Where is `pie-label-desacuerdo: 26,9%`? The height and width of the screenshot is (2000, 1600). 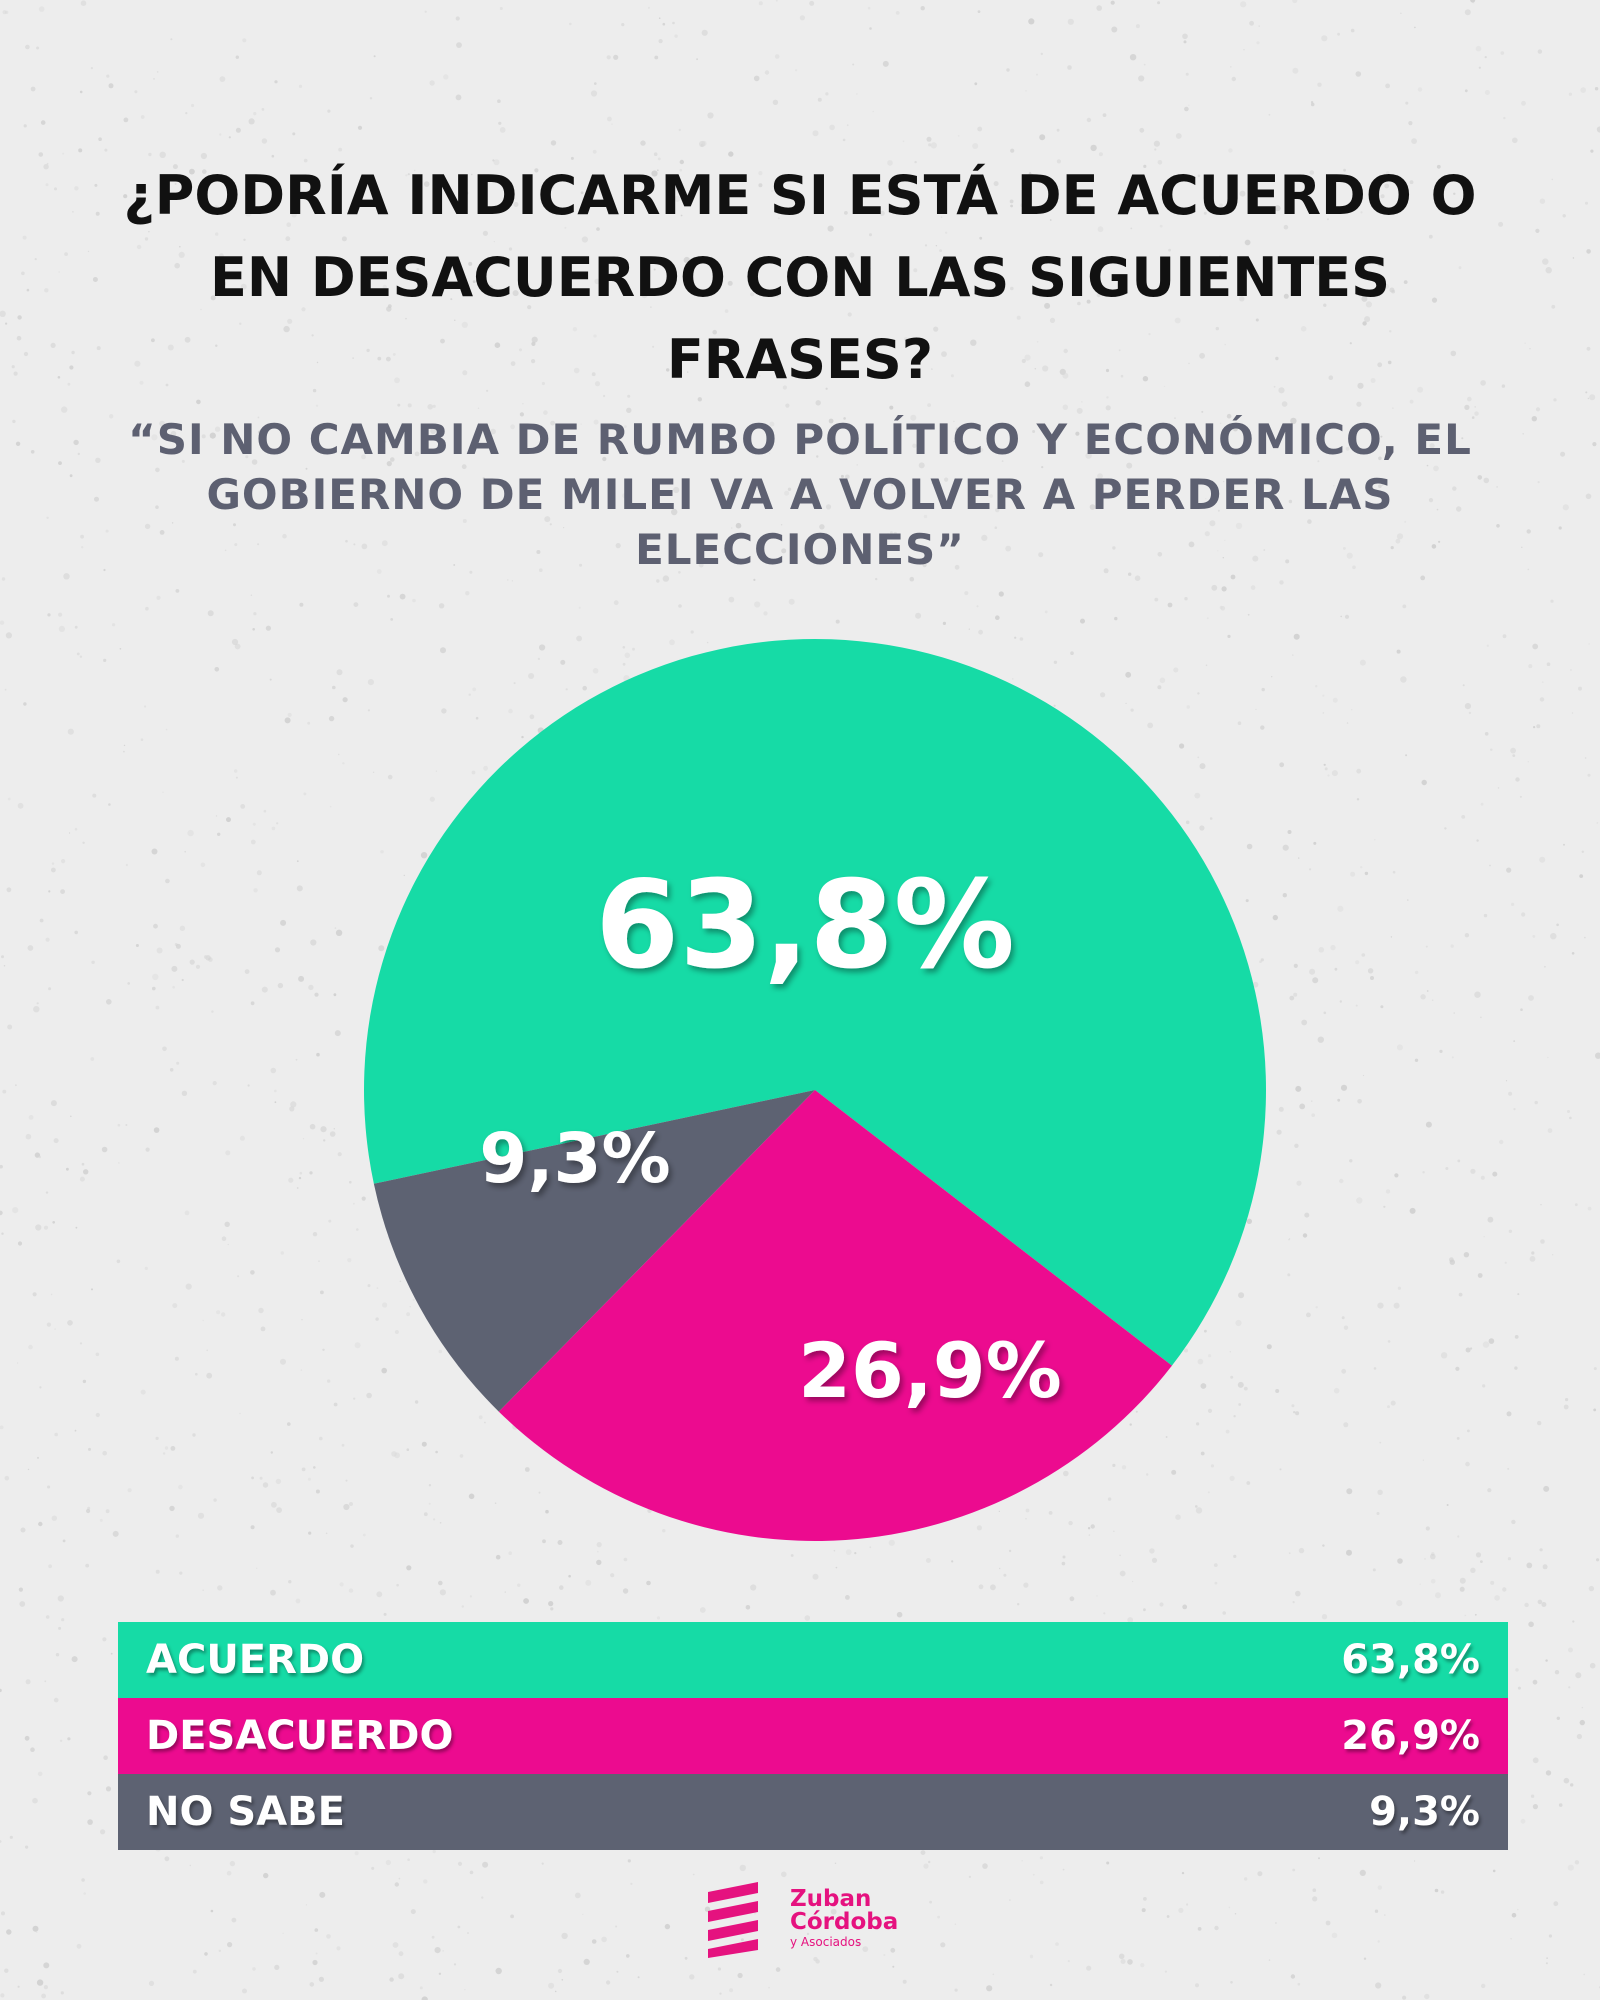
pie-label-desacuerdo: 26,9% is located at coordinates (930, 1370).